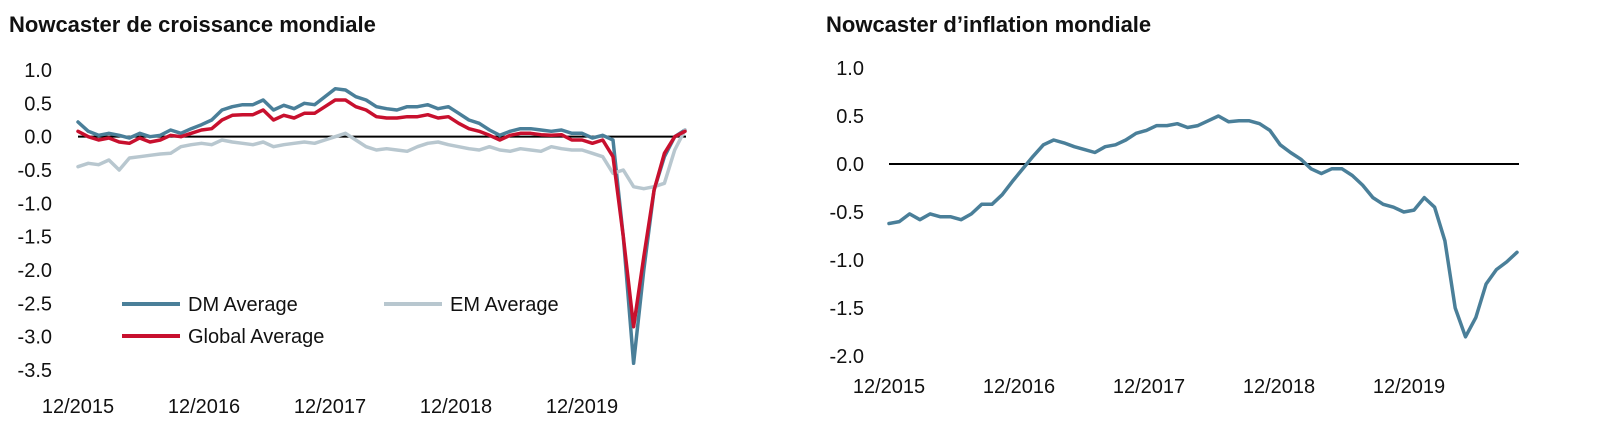  What do you see at coordinates (504, 305) in the screenshot?
I see `em-average-legend-label: EM Average` at bounding box center [504, 305].